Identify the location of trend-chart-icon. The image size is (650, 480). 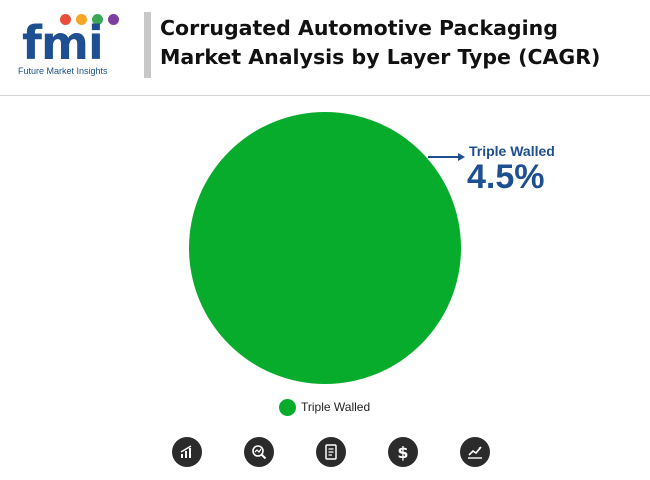
(475, 452).